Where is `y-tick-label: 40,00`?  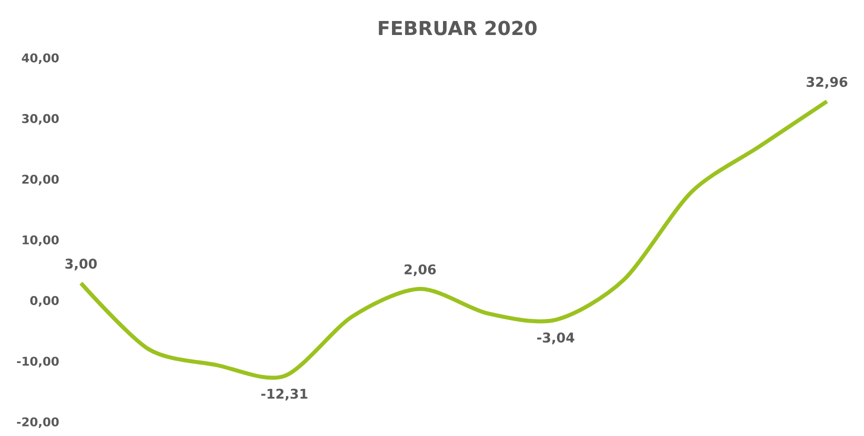 y-tick-label: 40,00 is located at coordinates (40, 58).